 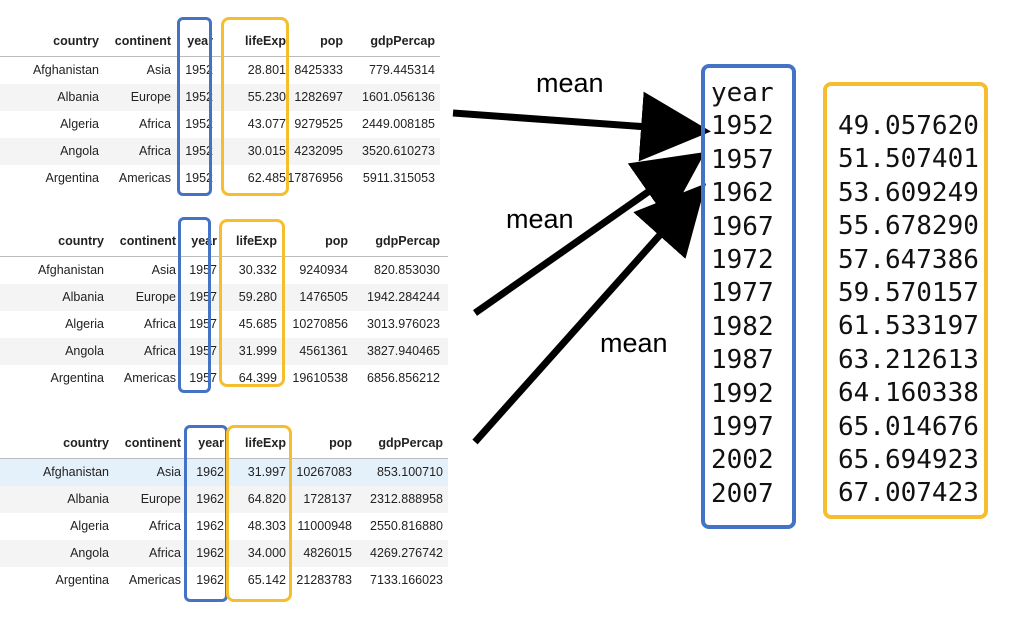 I want to click on lifeexp-cell: 34.000, so click(x=266, y=553).